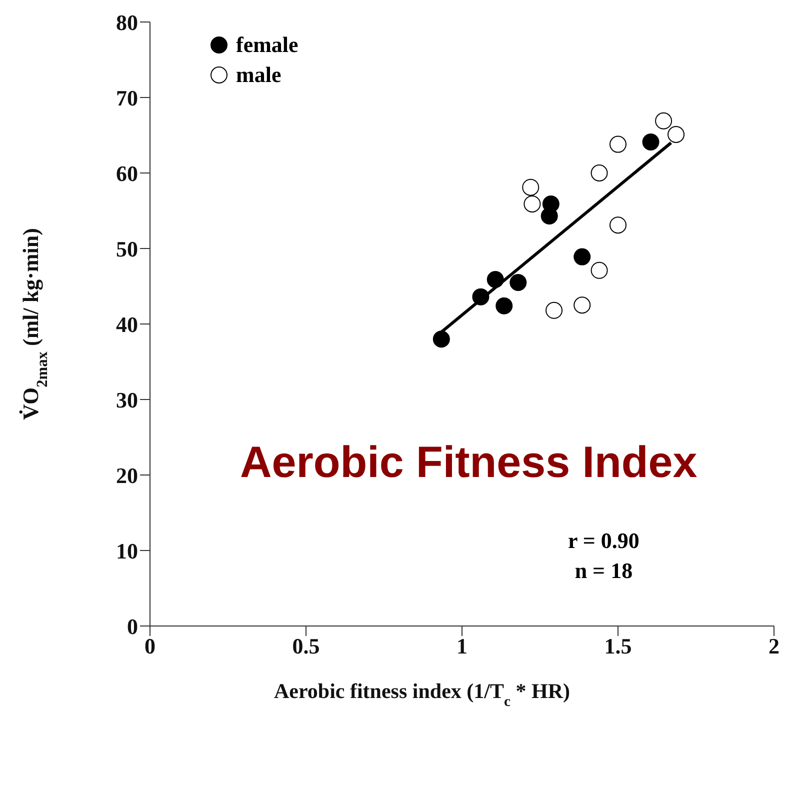 The height and width of the screenshot is (792, 790). I want to click on legend-label: female, so click(267, 45).